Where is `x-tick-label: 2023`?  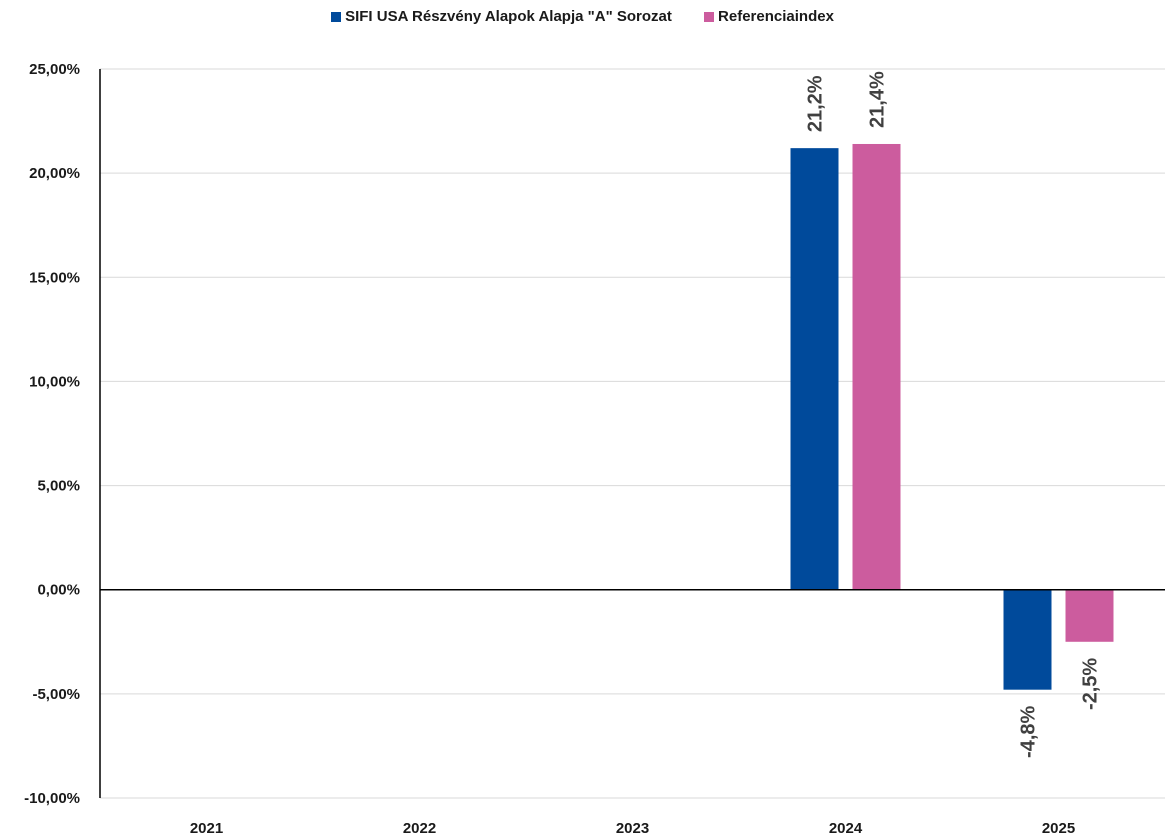
x-tick-label: 2023 is located at coordinates (632, 827).